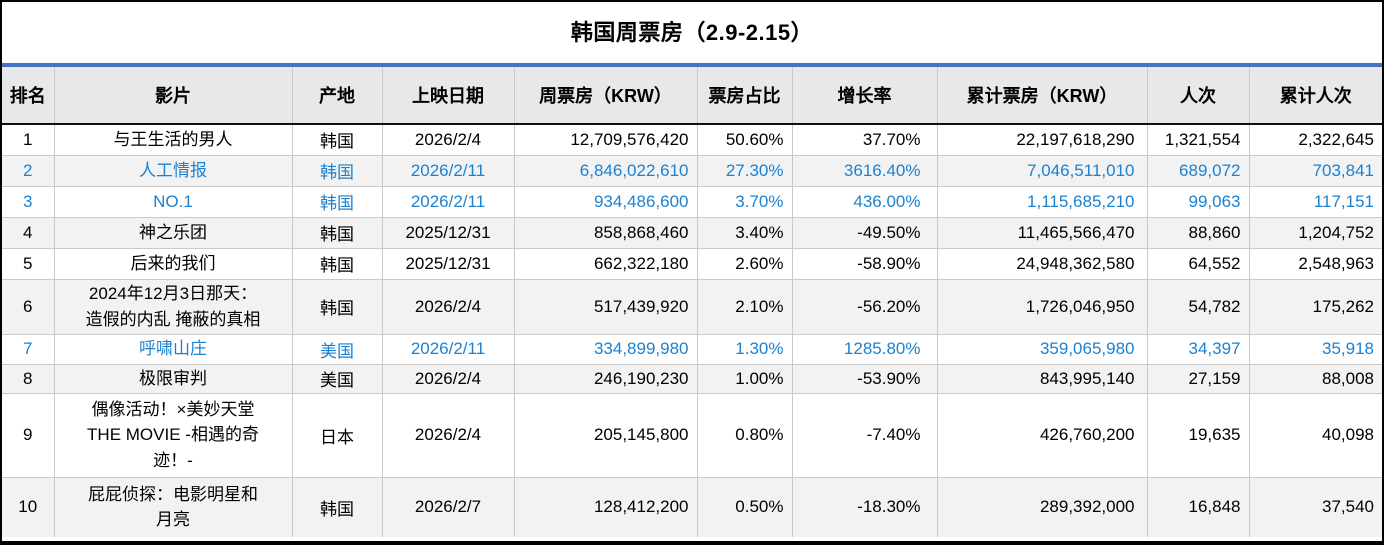  What do you see at coordinates (1042, 306) in the screenshot?
I see `cell-cumulative_gross: 1,726,046,950` at bounding box center [1042, 306].